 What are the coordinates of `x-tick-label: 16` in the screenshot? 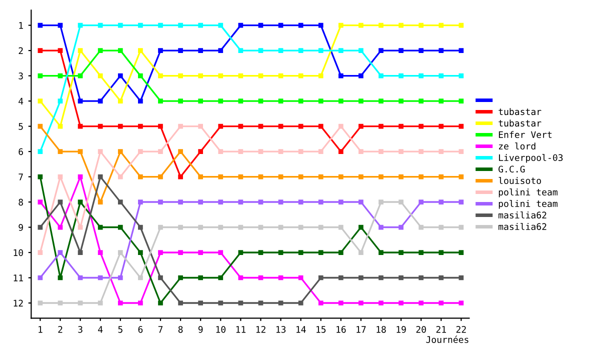 It's located at (341, 329).